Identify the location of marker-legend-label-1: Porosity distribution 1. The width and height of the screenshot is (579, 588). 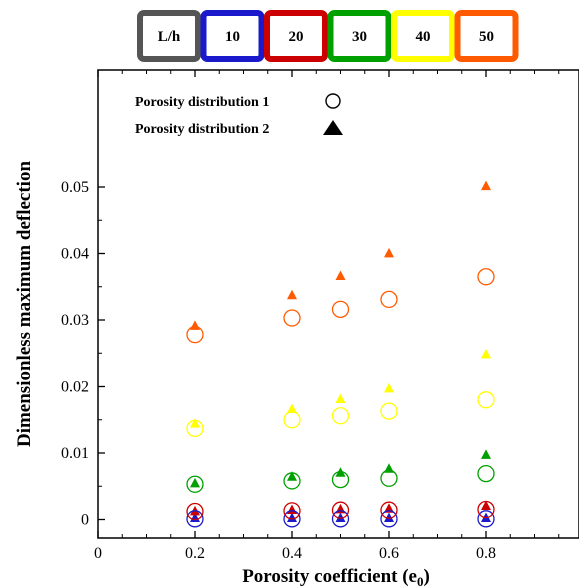
(202, 102).